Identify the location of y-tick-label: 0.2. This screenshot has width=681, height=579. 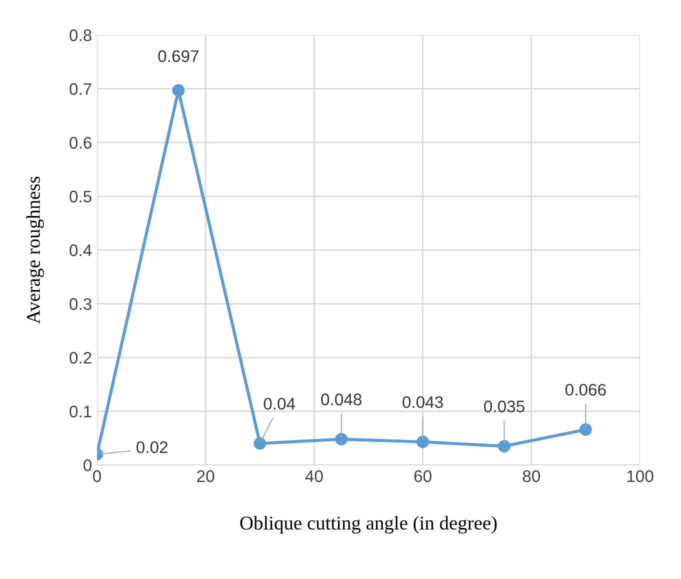
(81, 358).